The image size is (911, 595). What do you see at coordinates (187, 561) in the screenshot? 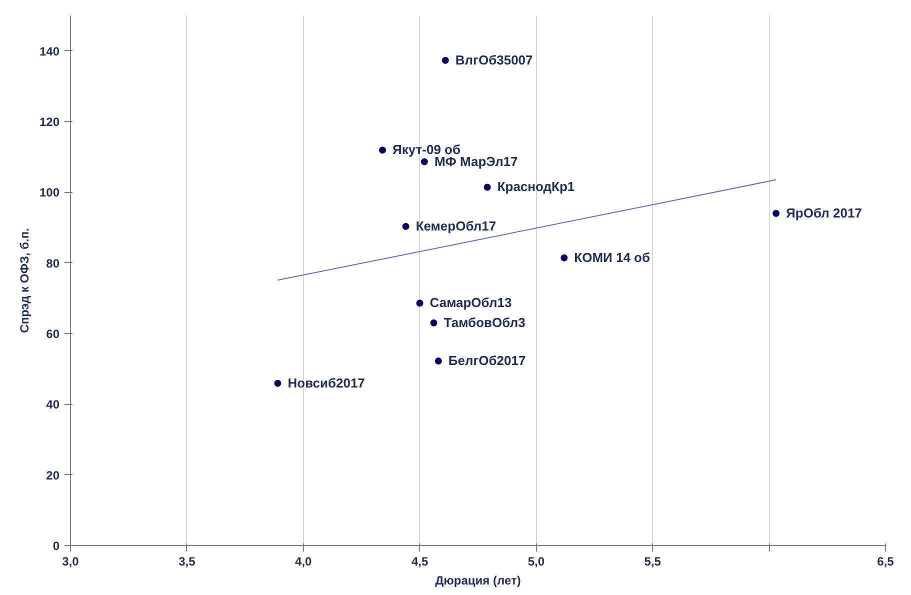
I see `x-tick-label: 3,5` at bounding box center [187, 561].